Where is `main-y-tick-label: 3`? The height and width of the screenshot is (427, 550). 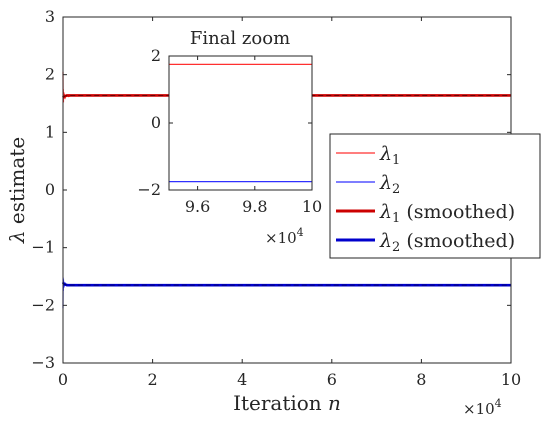
main-y-tick-label: 3 is located at coordinates (50, 16).